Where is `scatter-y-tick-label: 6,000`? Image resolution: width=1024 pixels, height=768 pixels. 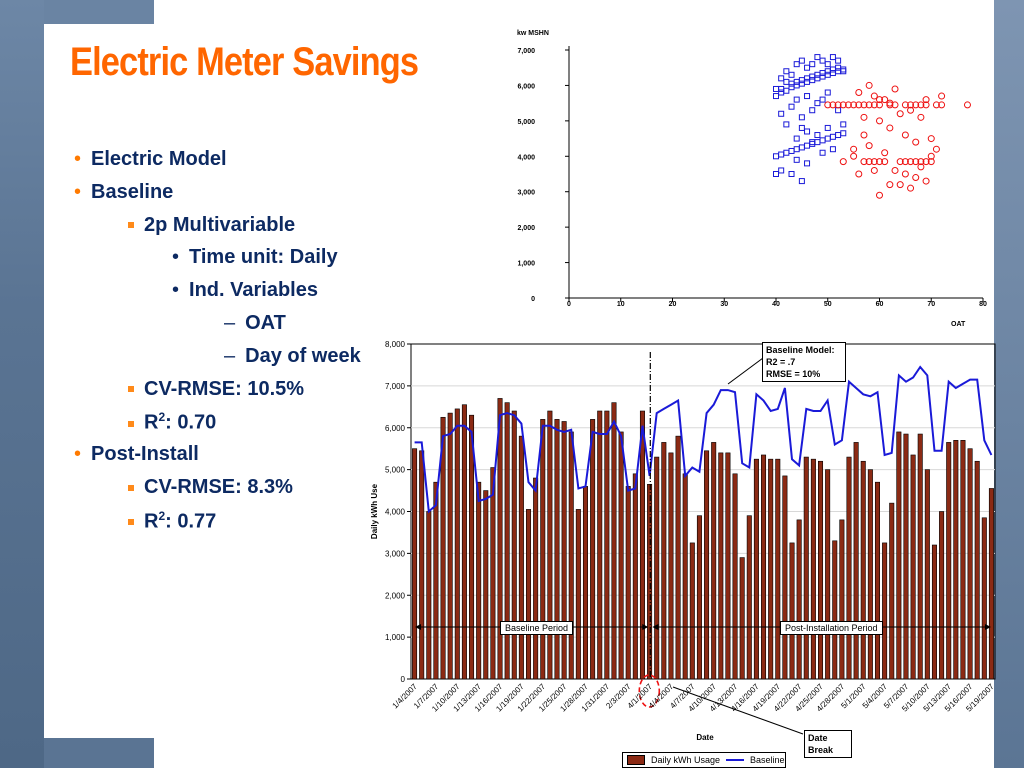 scatter-y-tick-label: 6,000 is located at coordinates (526, 86).